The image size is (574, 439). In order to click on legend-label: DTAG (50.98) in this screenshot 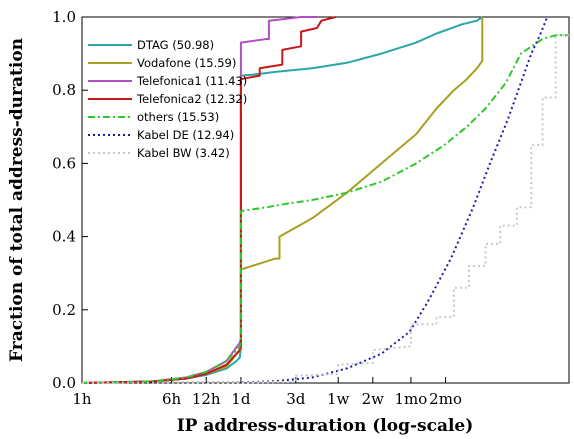, I will do `click(175, 45)`.